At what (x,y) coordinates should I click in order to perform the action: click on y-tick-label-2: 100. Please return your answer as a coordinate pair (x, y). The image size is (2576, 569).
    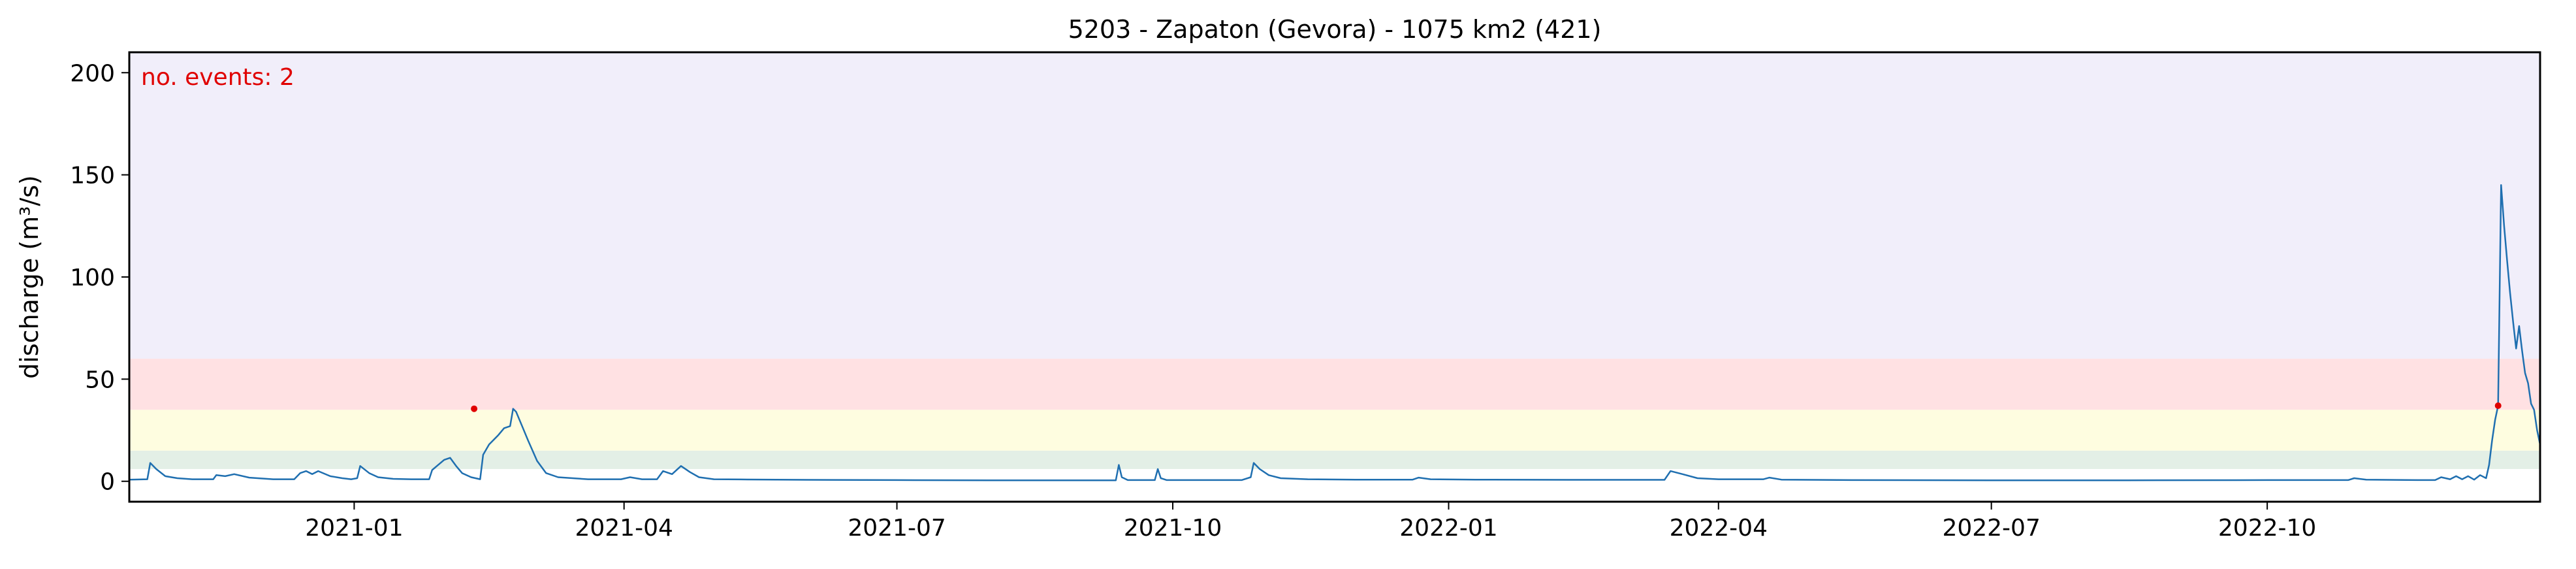
    Looking at the image, I should click on (93, 278).